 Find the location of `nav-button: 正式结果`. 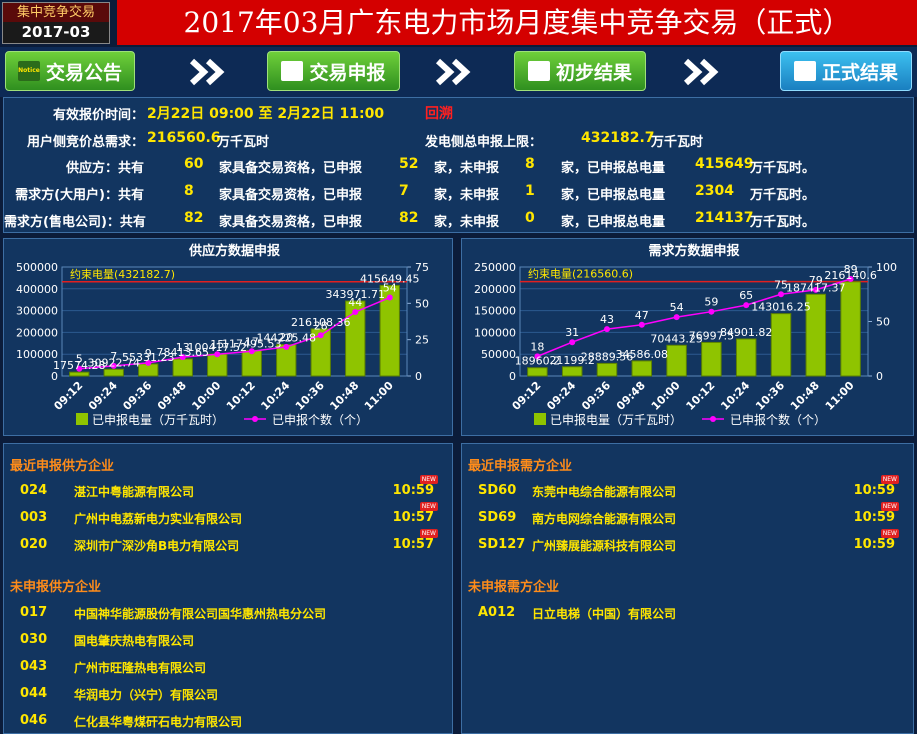

nav-button: 正式结果 is located at coordinates (846, 71).